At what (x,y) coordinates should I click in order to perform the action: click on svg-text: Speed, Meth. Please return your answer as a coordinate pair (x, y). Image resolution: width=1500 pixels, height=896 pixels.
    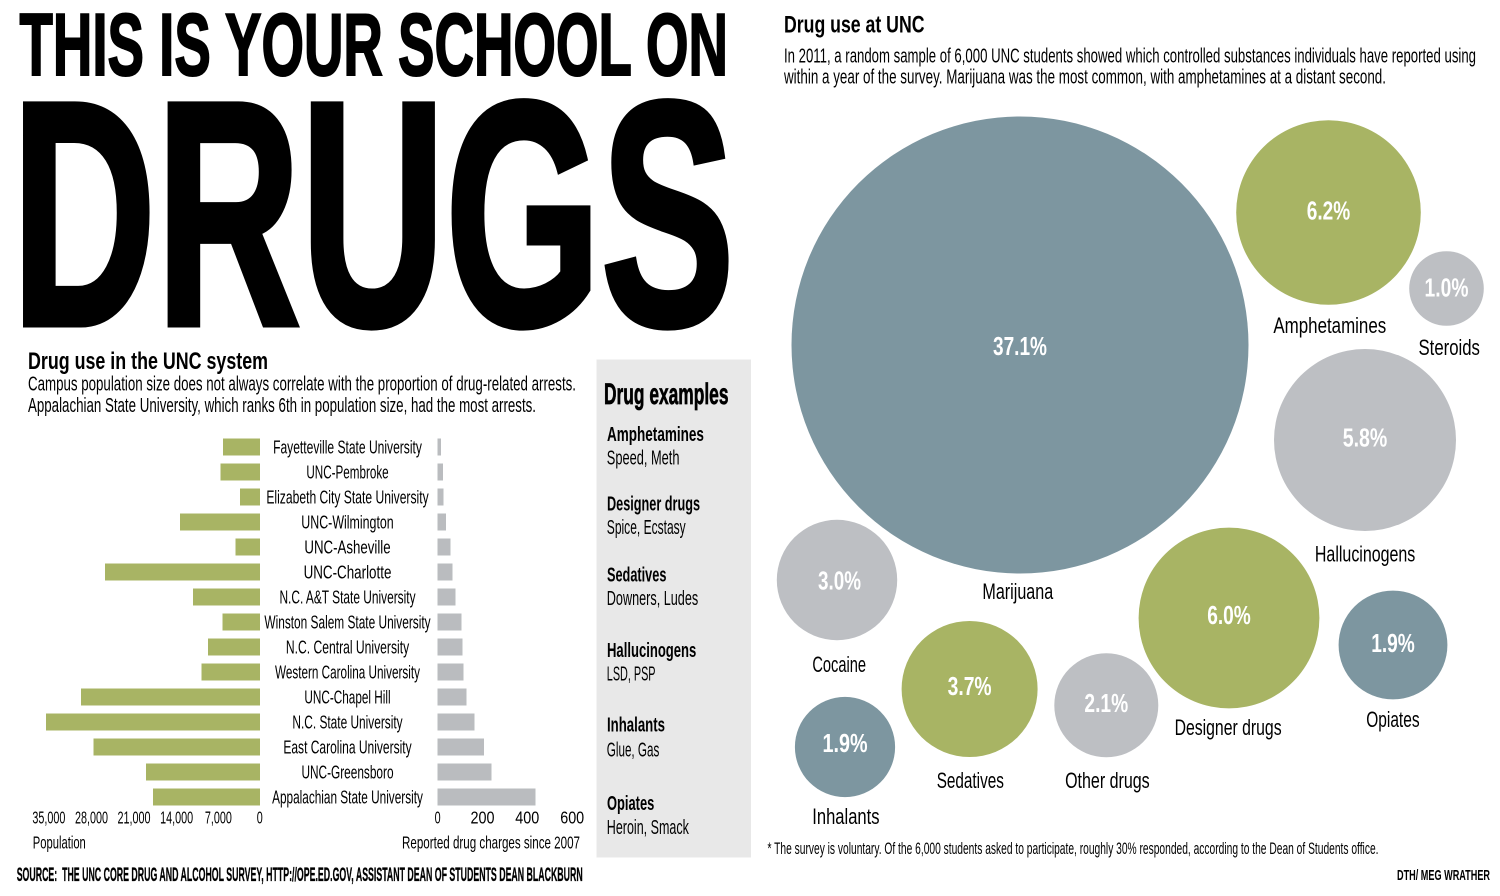
    Looking at the image, I should click on (643, 459).